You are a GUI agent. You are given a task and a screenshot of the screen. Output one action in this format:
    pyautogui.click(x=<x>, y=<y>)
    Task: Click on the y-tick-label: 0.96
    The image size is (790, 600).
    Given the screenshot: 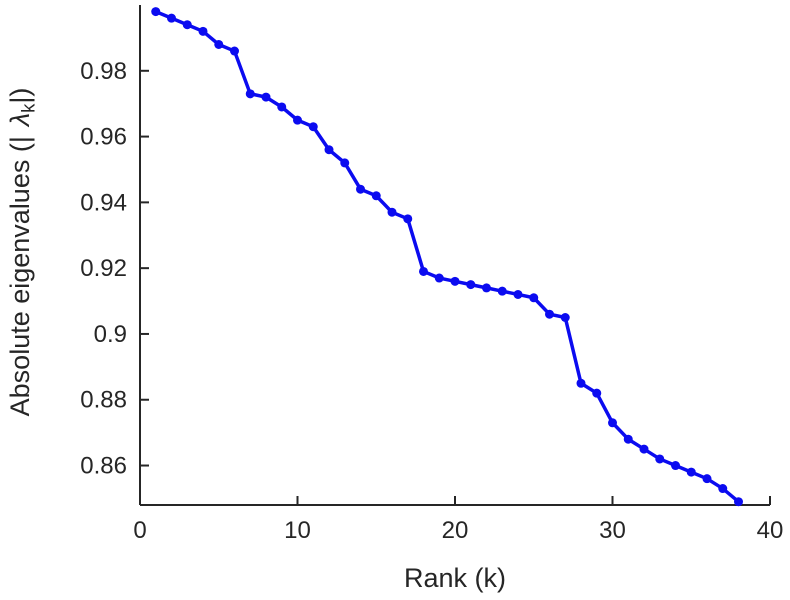 What is the action you would take?
    pyautogui.click(x=103, y=137)
    